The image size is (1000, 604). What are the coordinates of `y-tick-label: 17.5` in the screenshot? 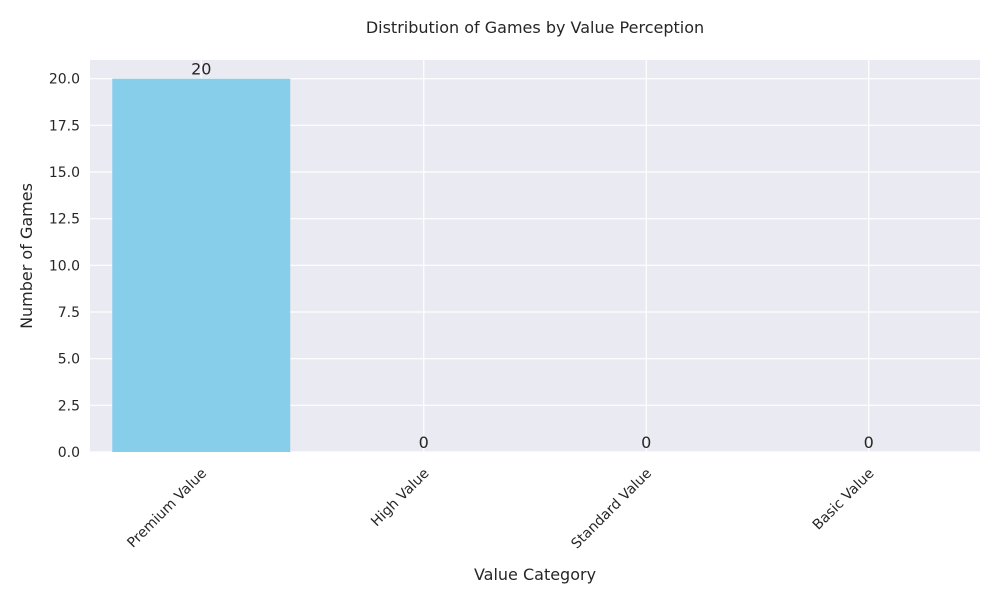 It's located at (64, 126).